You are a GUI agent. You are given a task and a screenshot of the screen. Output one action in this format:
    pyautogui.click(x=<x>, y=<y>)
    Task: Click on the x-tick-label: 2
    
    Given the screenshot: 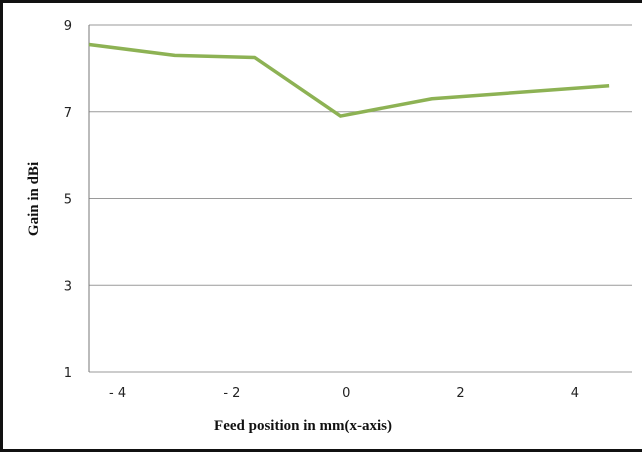 What is the action you would take?
    pyautogui.click(x=460, y=393)
    